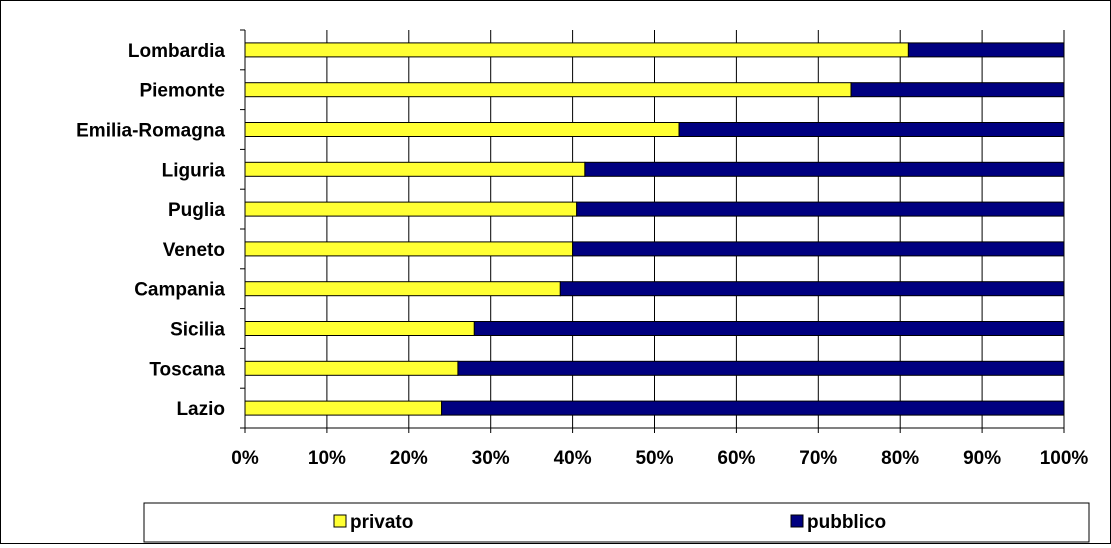 The height and width of the screenshot is (548, 1111). I want to click on legend-swatch-pubblico, so click(797, 521).